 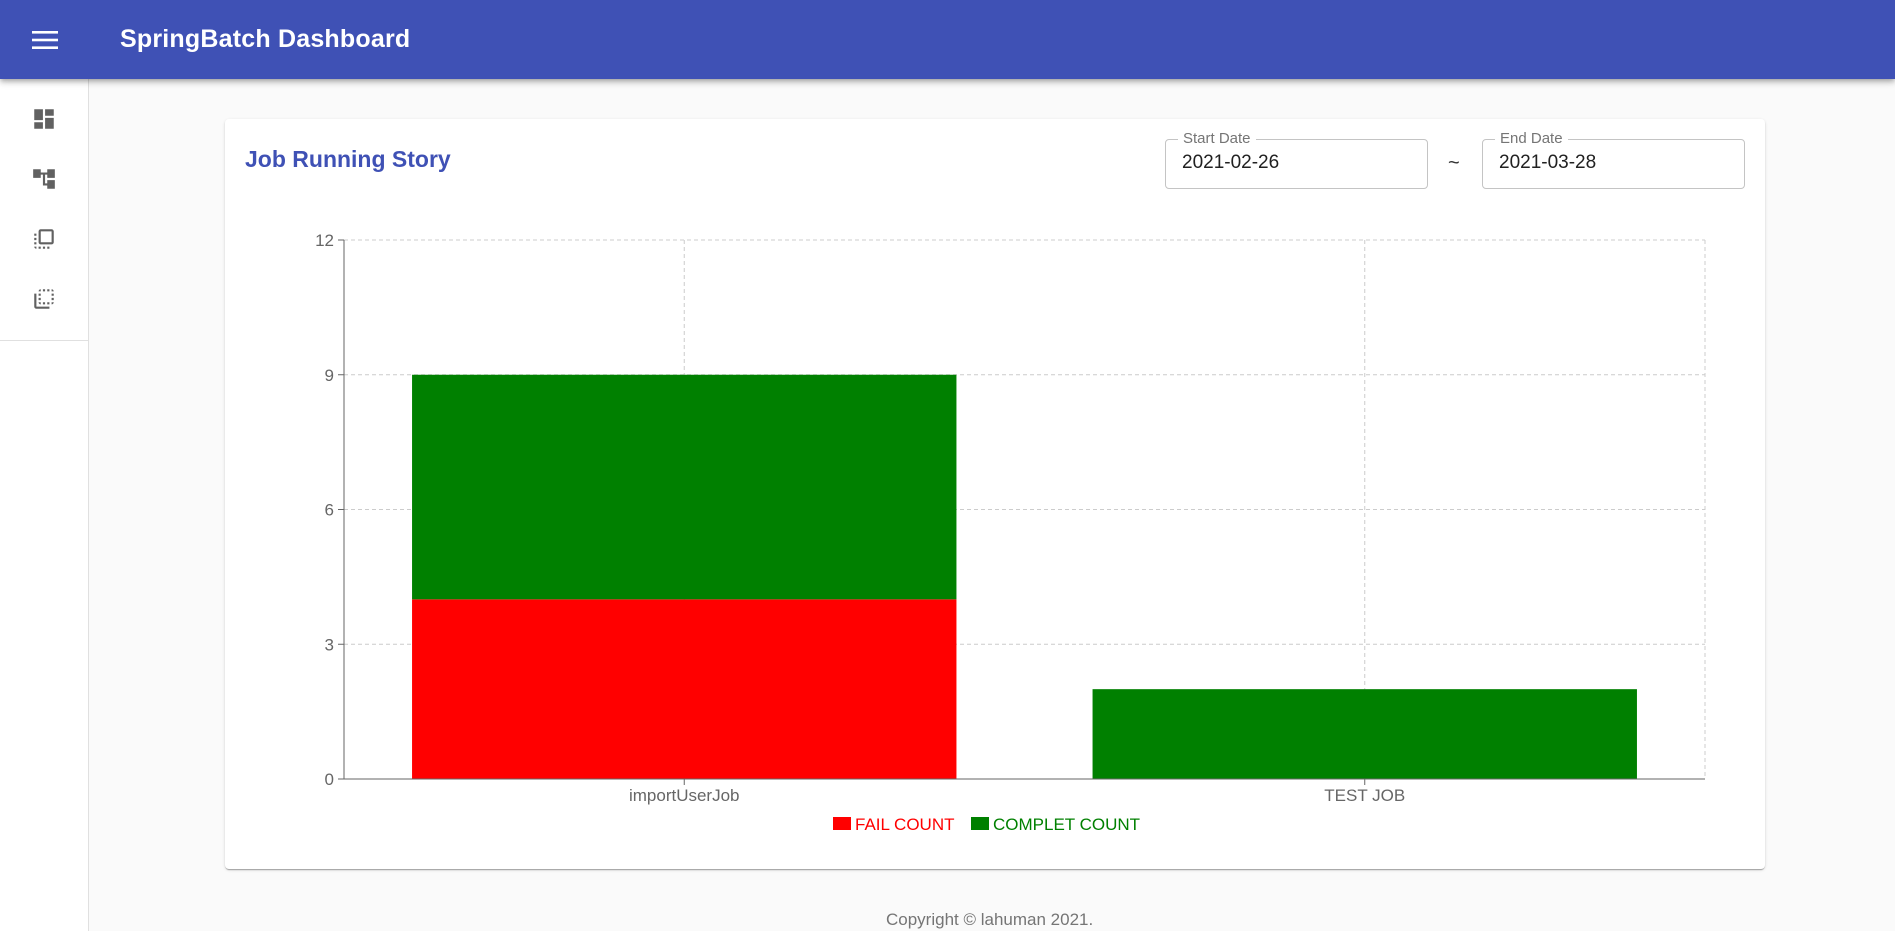 I want to click on copyright-footer: Copyright © lahuman 2021., so click(x=990, y=919).